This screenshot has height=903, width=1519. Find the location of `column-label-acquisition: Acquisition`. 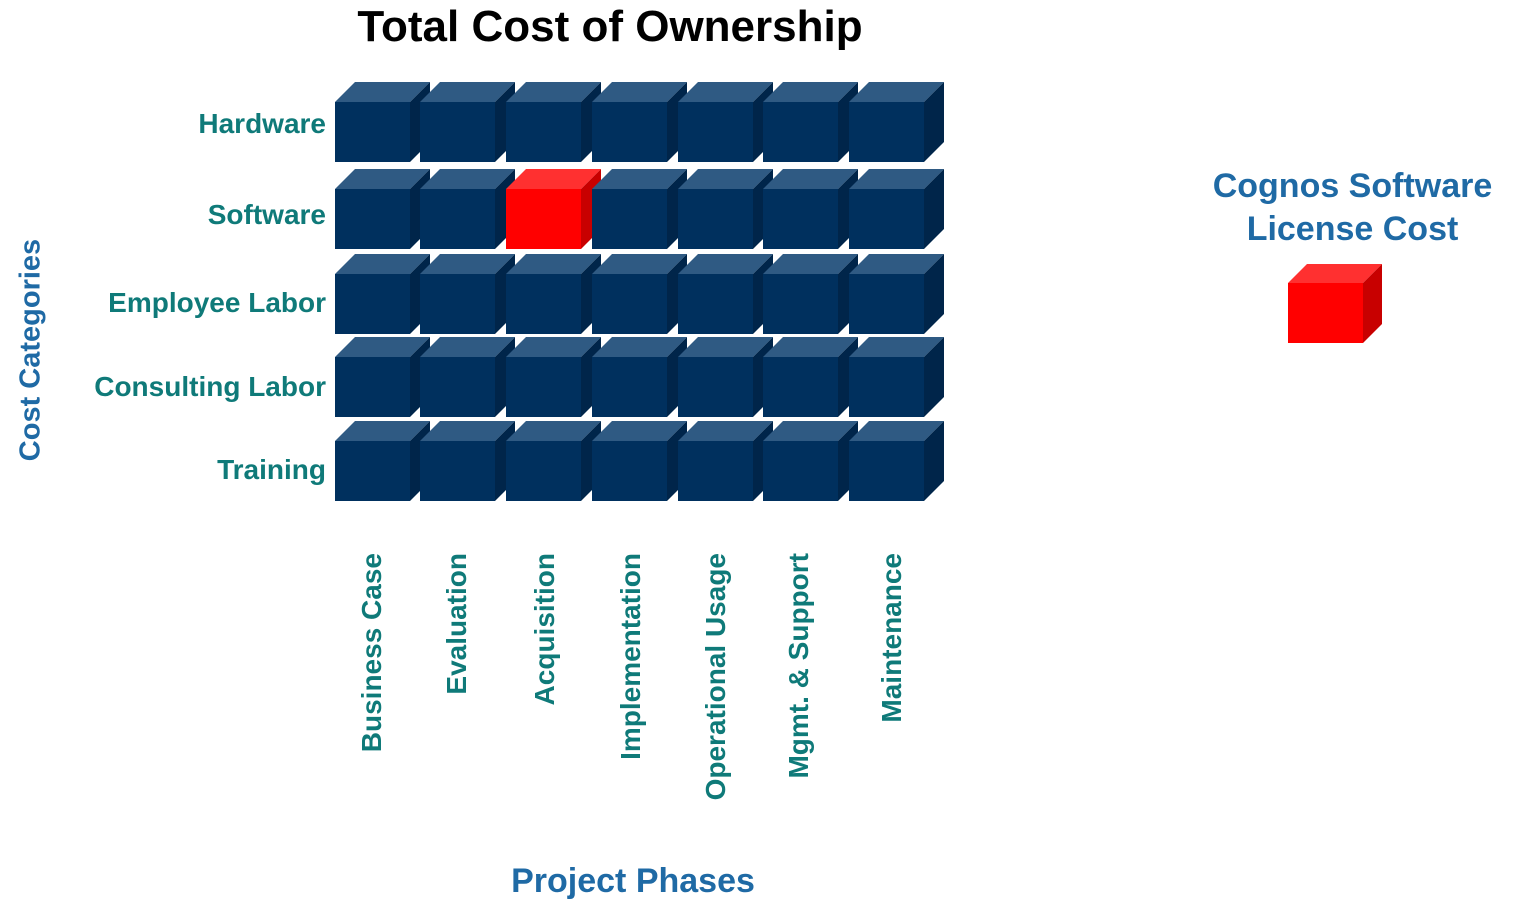

column-label-acquisition: Acquisition is located at coordinates (544, 629).